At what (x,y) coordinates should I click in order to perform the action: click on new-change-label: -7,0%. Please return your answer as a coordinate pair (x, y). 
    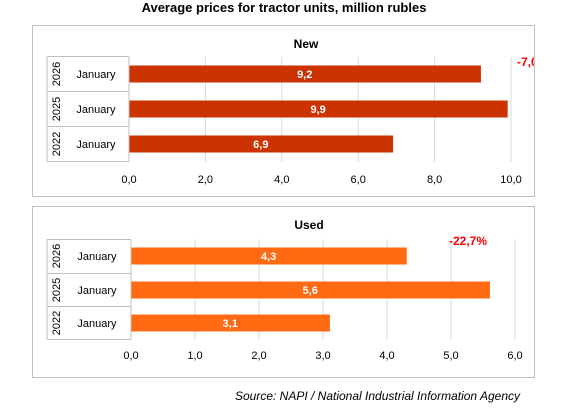
    Looking at the image, I should click on (525, 62).